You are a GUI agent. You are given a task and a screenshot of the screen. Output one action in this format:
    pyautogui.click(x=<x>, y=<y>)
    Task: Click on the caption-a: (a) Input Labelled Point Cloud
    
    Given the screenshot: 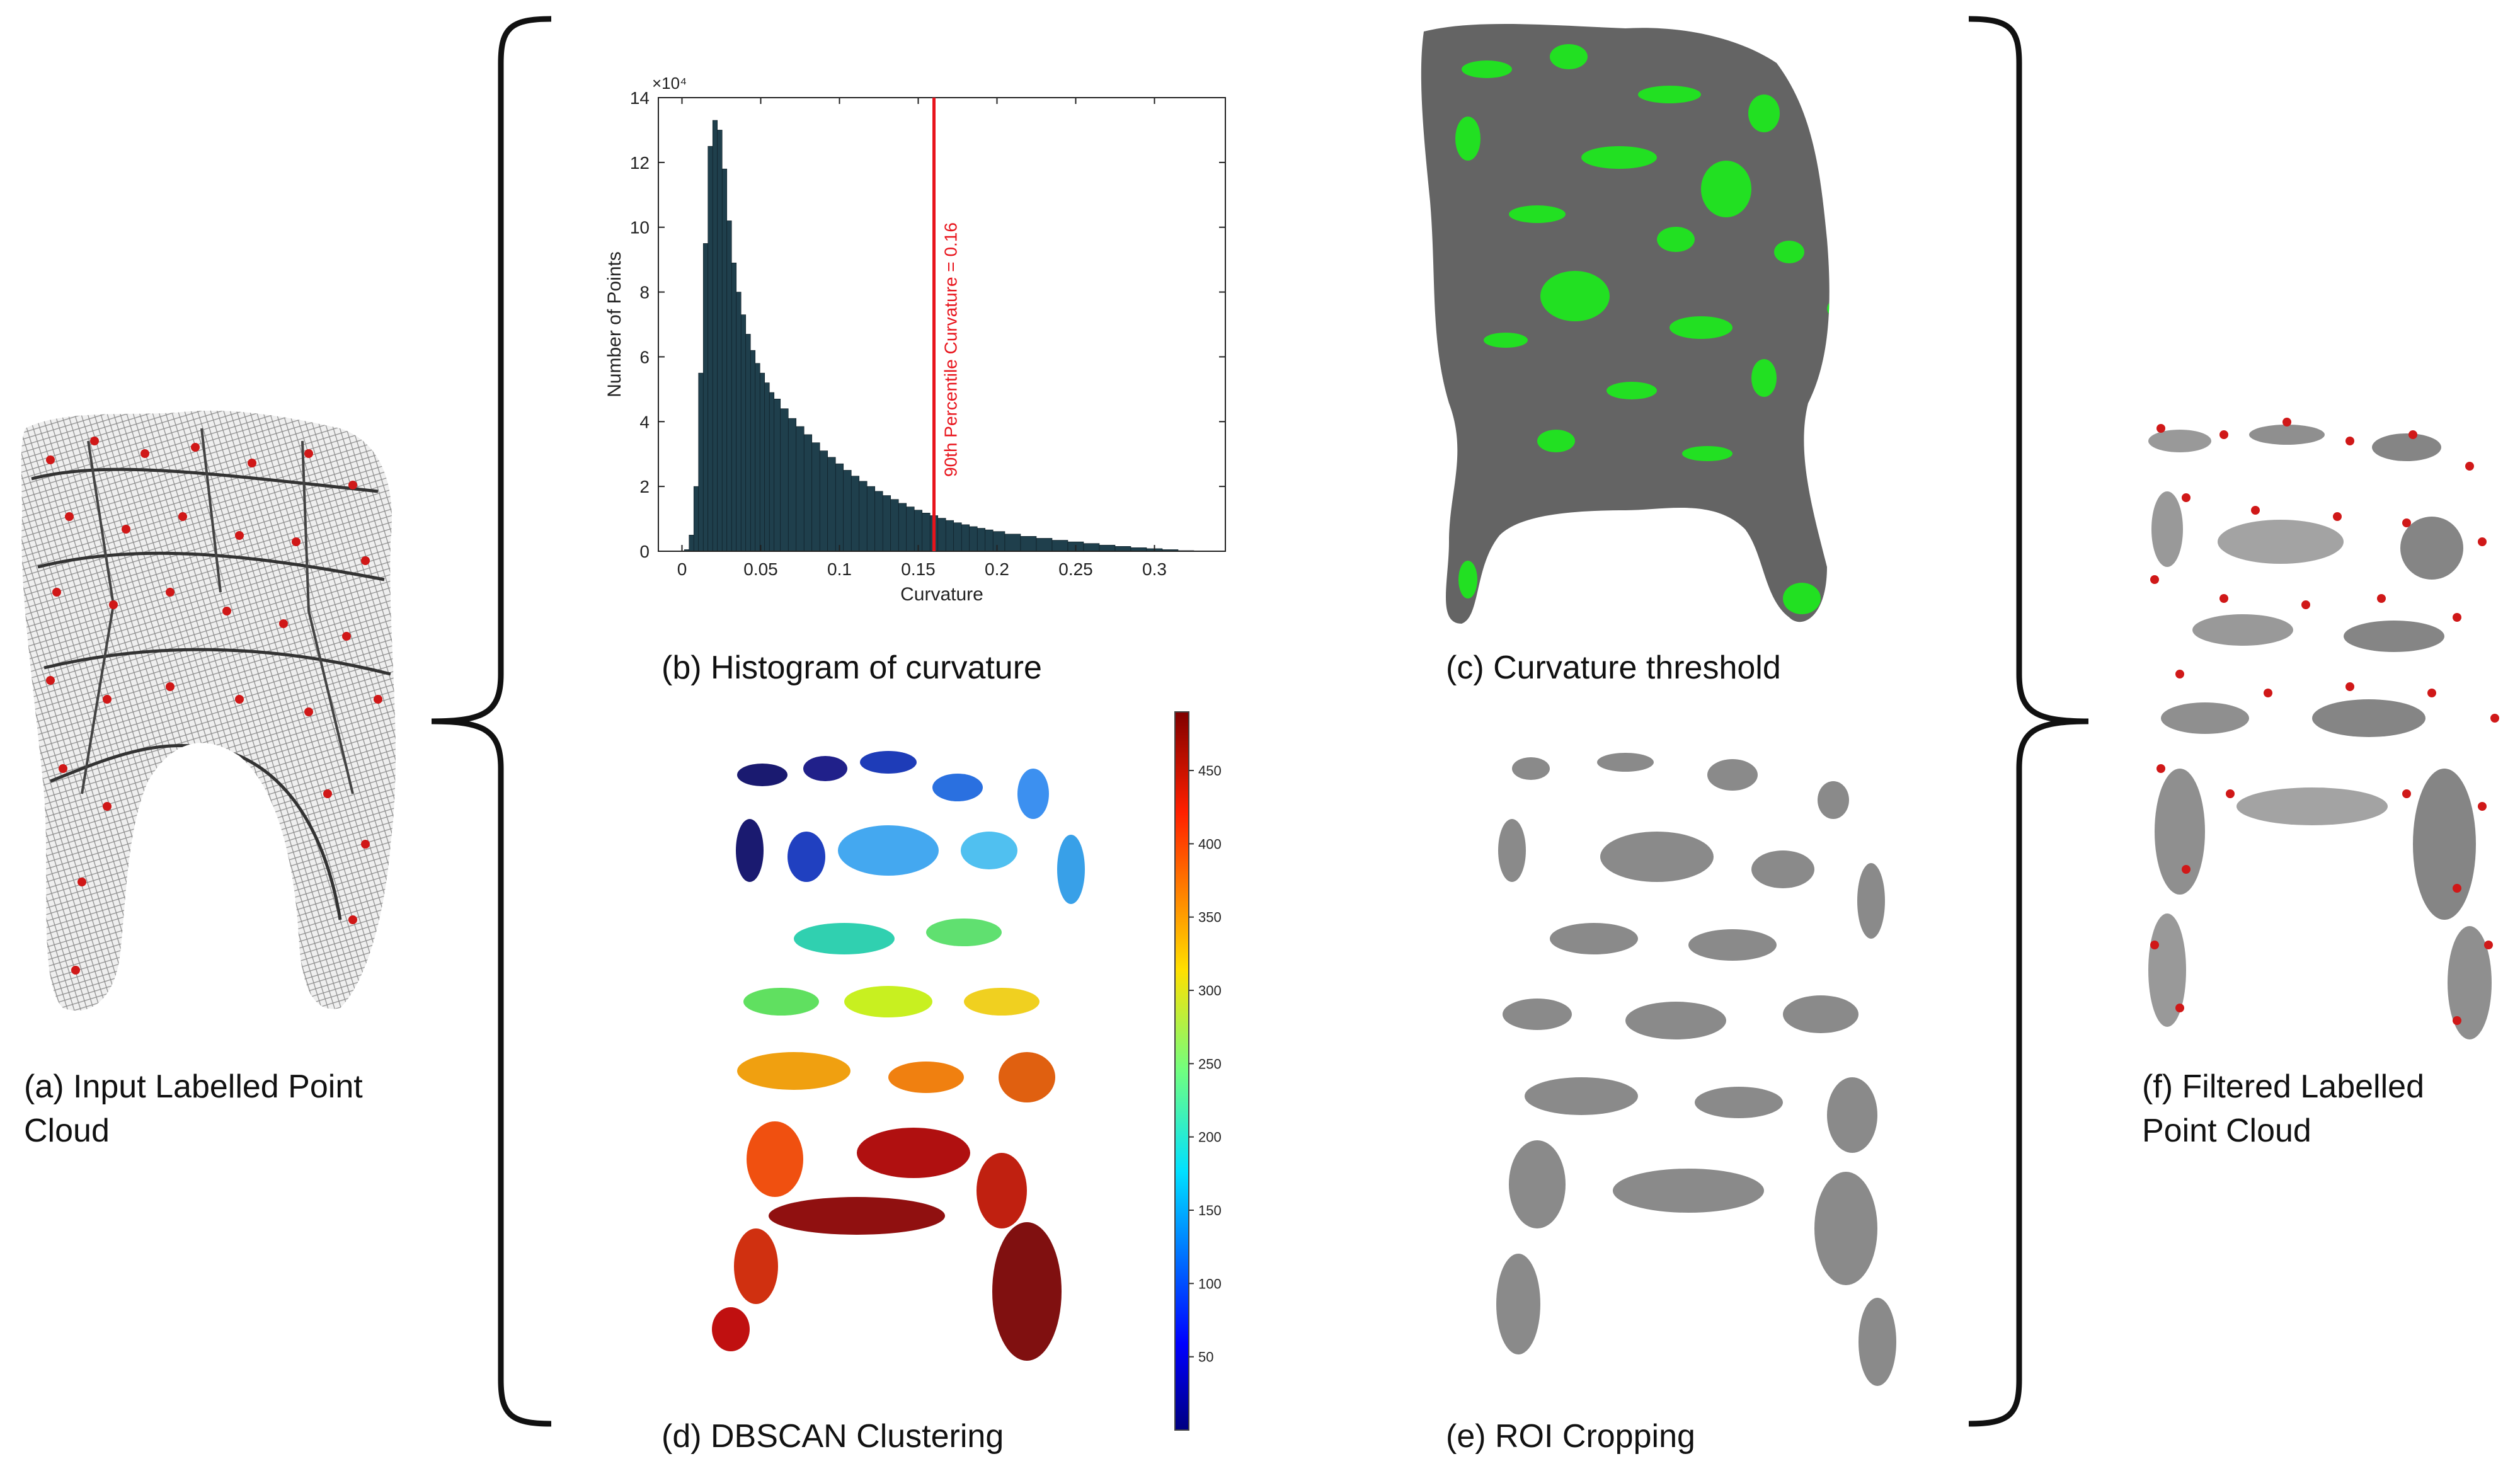 What is the action you would take?
    pyautogui.click(x=193, y=1108)
    